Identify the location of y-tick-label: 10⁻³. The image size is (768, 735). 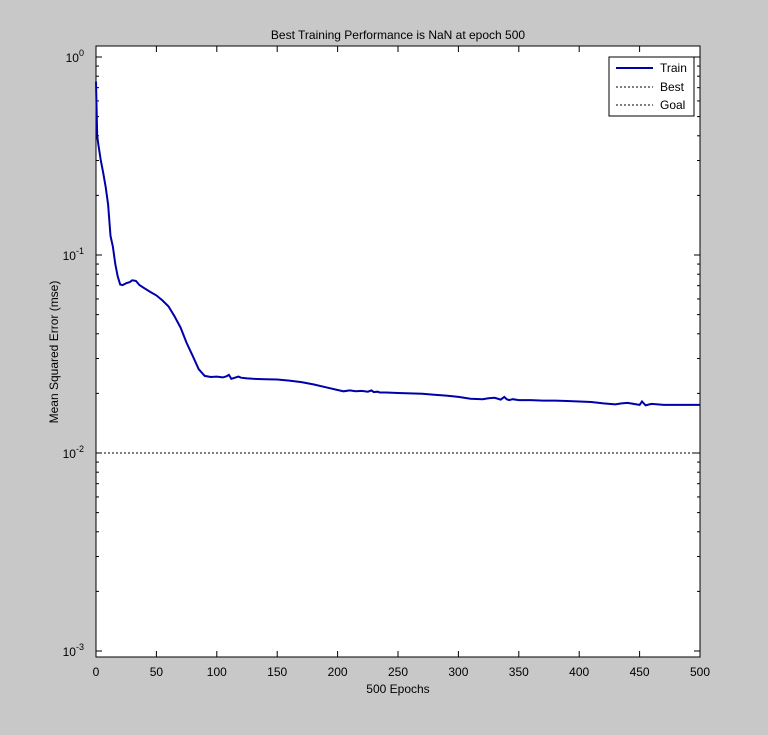
(73, 650).